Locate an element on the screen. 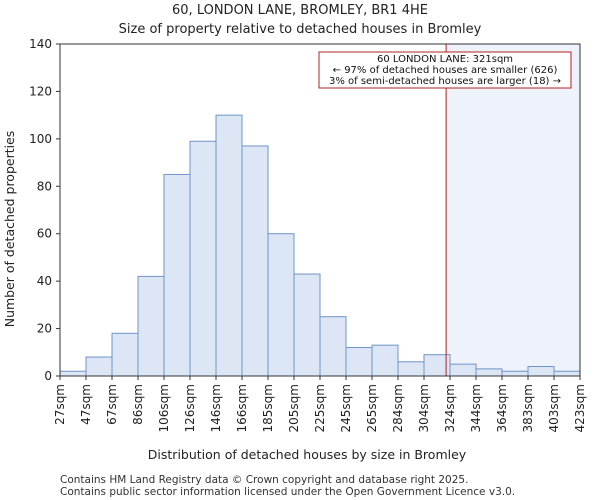 This screenshot has width=600, height=500. x-tick-label: 403sqm is located at coordinates (554, 408).